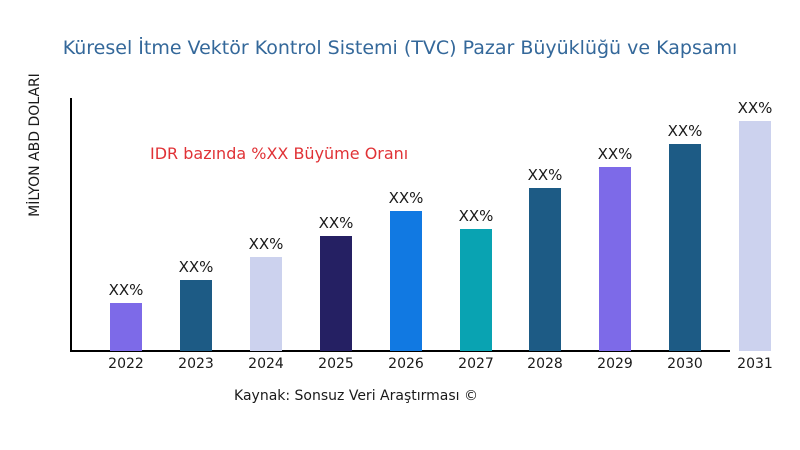 The image size is (800, 450). What do you see at coordinates (266, 244) in the screenshot?
I see `bar-value-label-2024: XX%` at bounding box center [266, 244].